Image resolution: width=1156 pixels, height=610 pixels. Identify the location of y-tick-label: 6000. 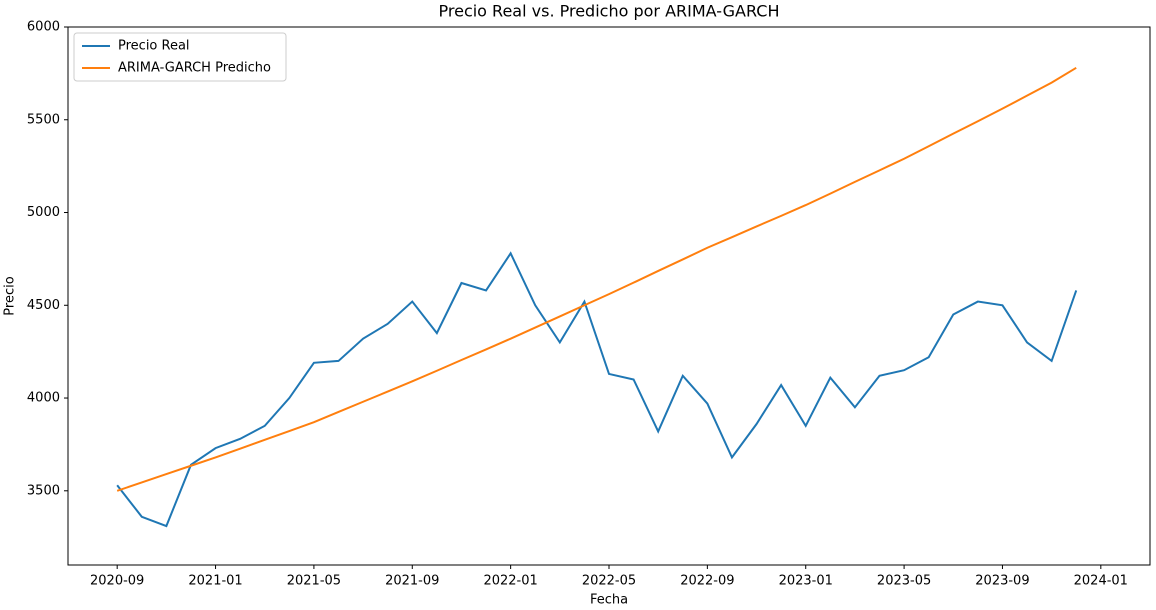
(43, 27).